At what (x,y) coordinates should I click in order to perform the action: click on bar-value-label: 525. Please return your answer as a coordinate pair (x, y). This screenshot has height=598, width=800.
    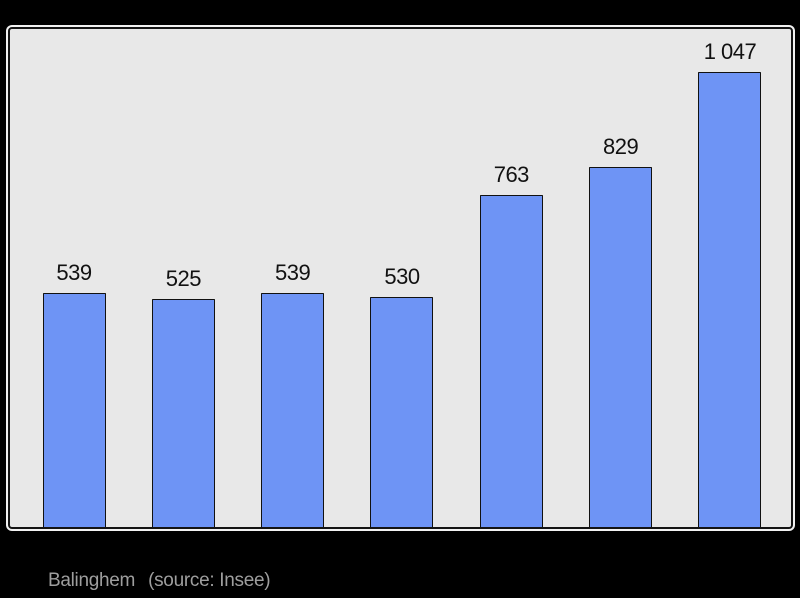
    Looking at the image, I should click on (183, 278).